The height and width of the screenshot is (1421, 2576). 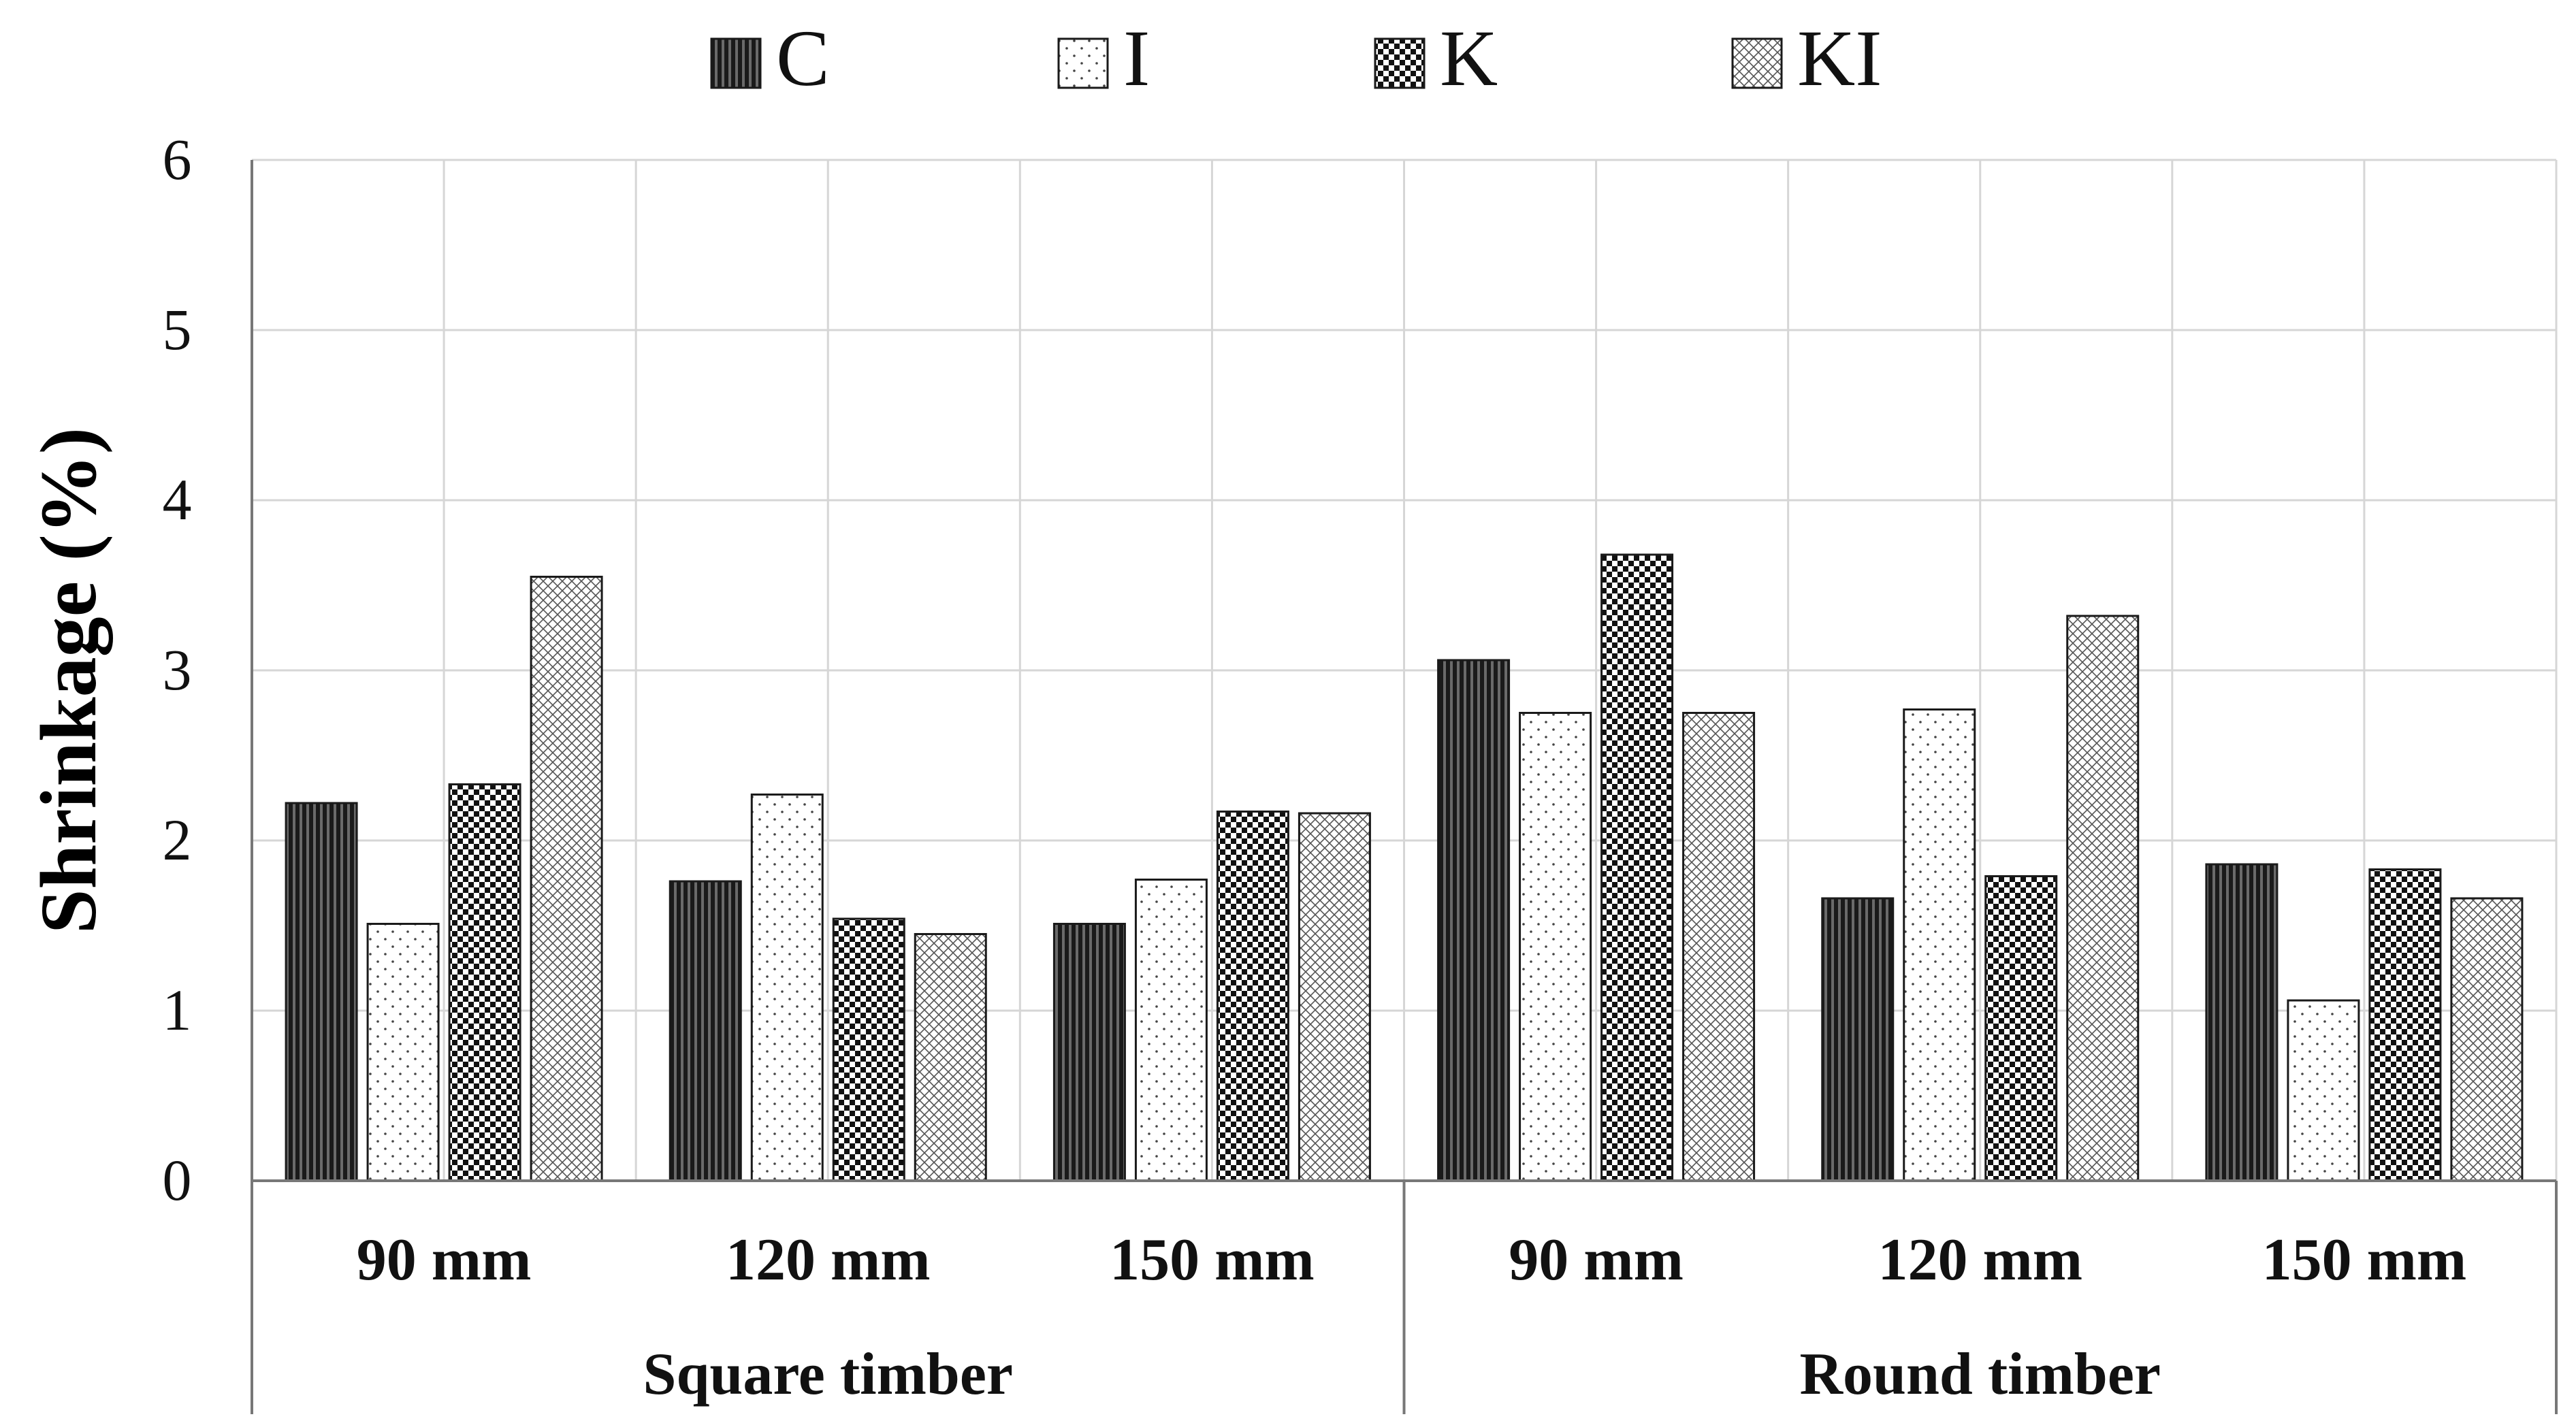 What do you see at coordinates (1840, 59) in the screenshot?
I see `legend-label-ki: KI` at bounding box center [1840, 59].